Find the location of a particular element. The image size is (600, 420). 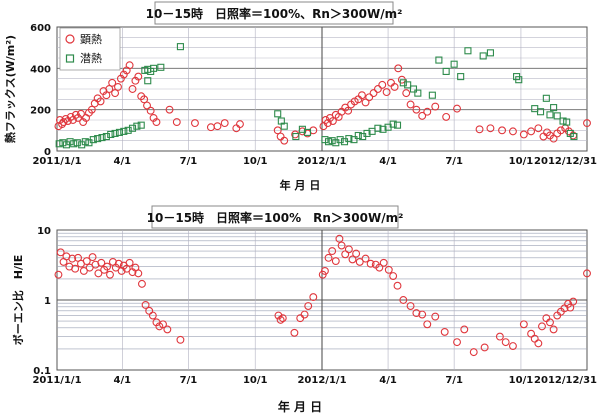

bowen-chart-title: 10－15時 日照率＝100% Rn＞300W/m² is located at coordinates (275, 217).